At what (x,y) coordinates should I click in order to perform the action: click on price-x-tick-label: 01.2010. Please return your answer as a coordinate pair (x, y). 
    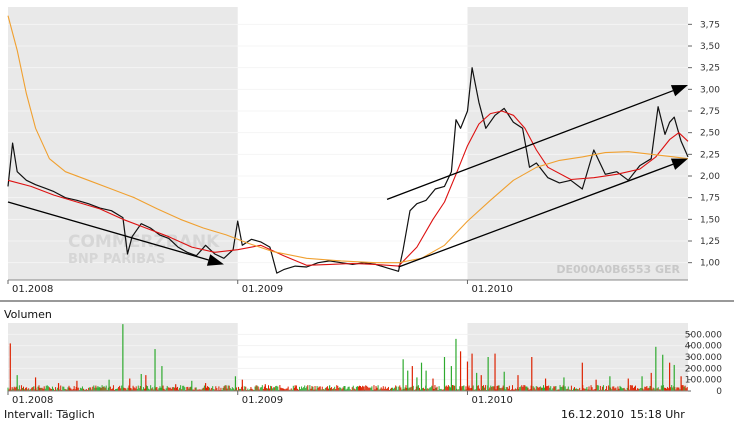
    Looking at the image, I should click on (491, 289).